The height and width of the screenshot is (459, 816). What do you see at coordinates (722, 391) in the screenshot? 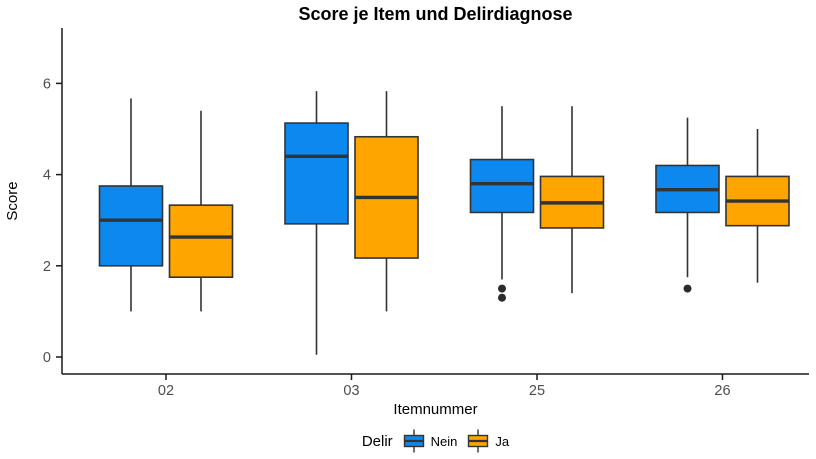
I see `x-tick-label: 26` at bounding box center [722, 391].